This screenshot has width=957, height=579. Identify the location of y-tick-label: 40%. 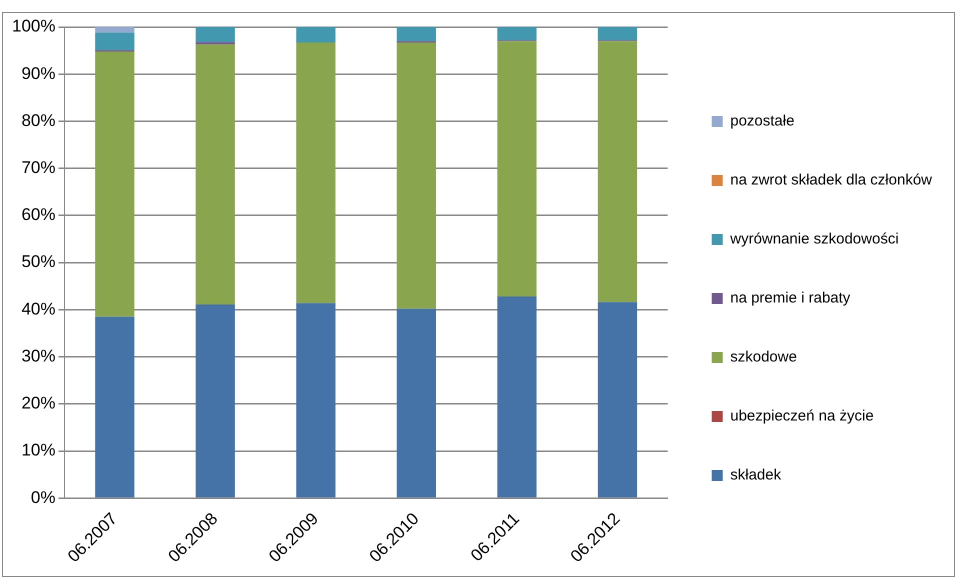
(38, 308).